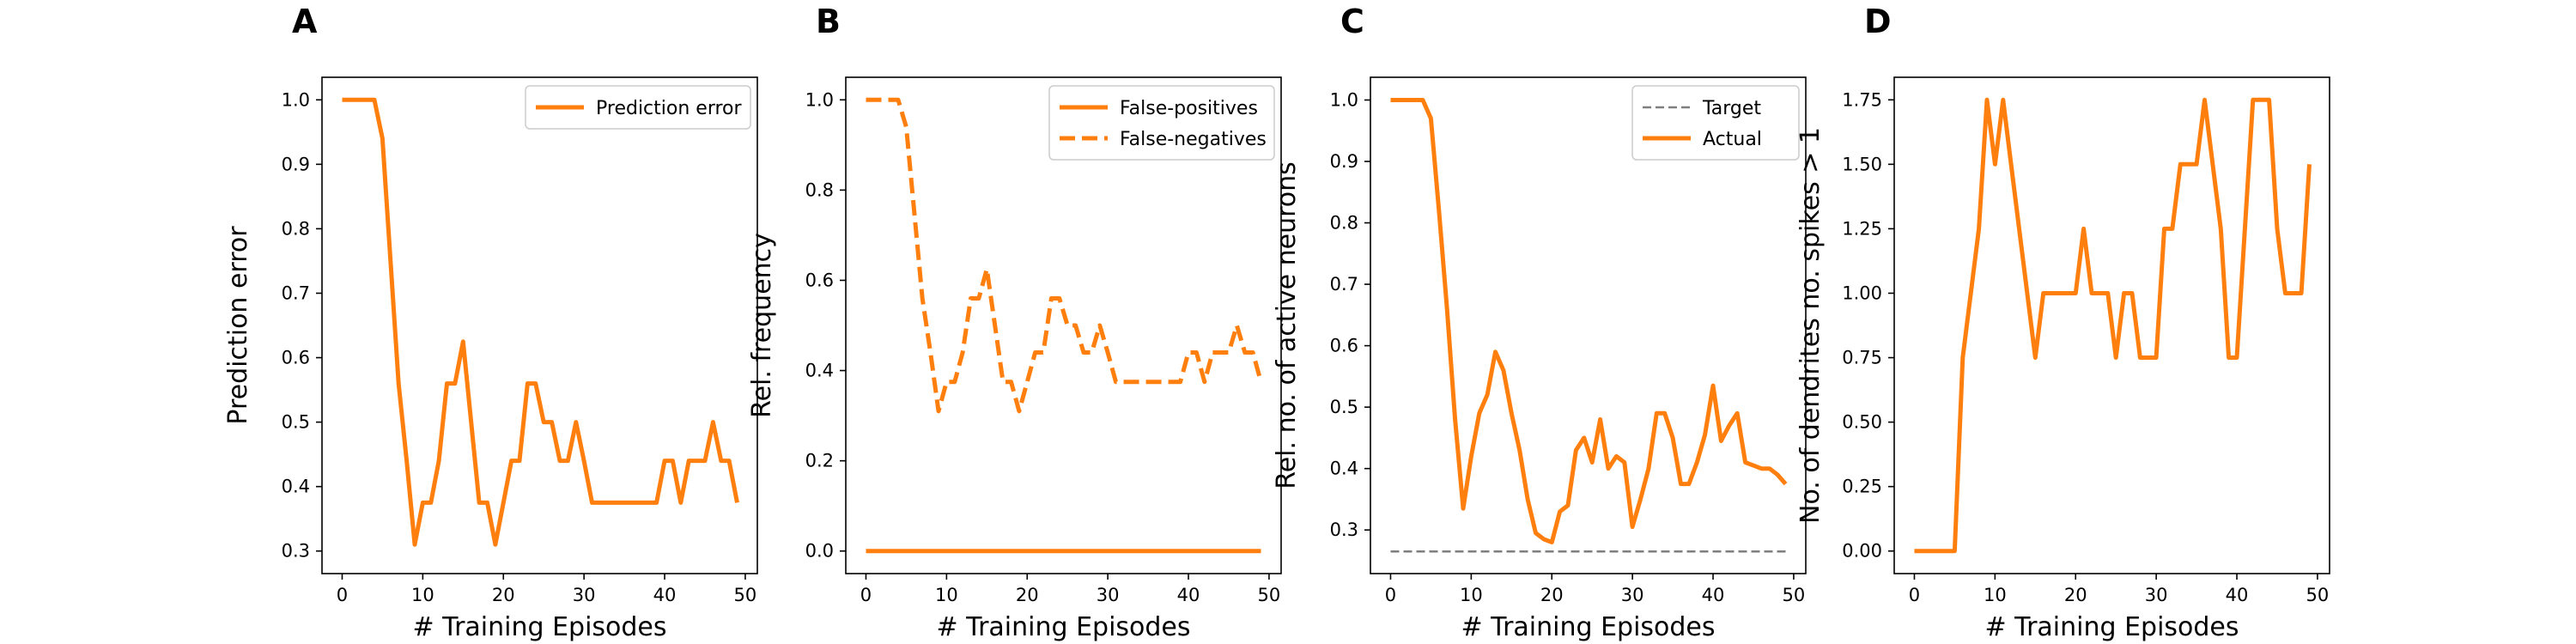  I want to click on y-axis-label: Rel. no. of active neurons, so click(1287, 325).